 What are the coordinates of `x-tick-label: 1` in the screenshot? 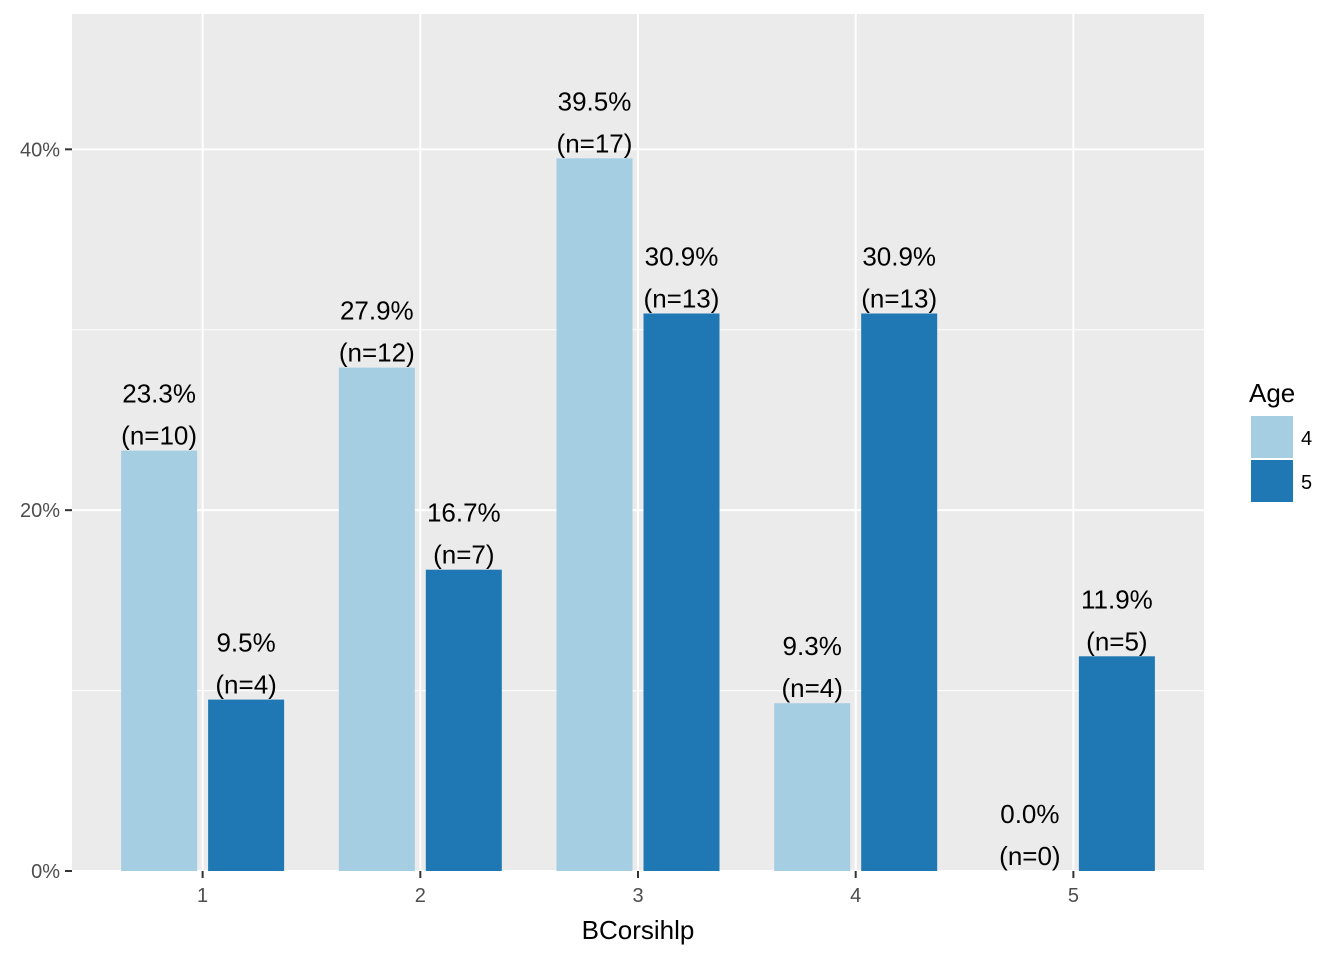 It's located at (202, 896).